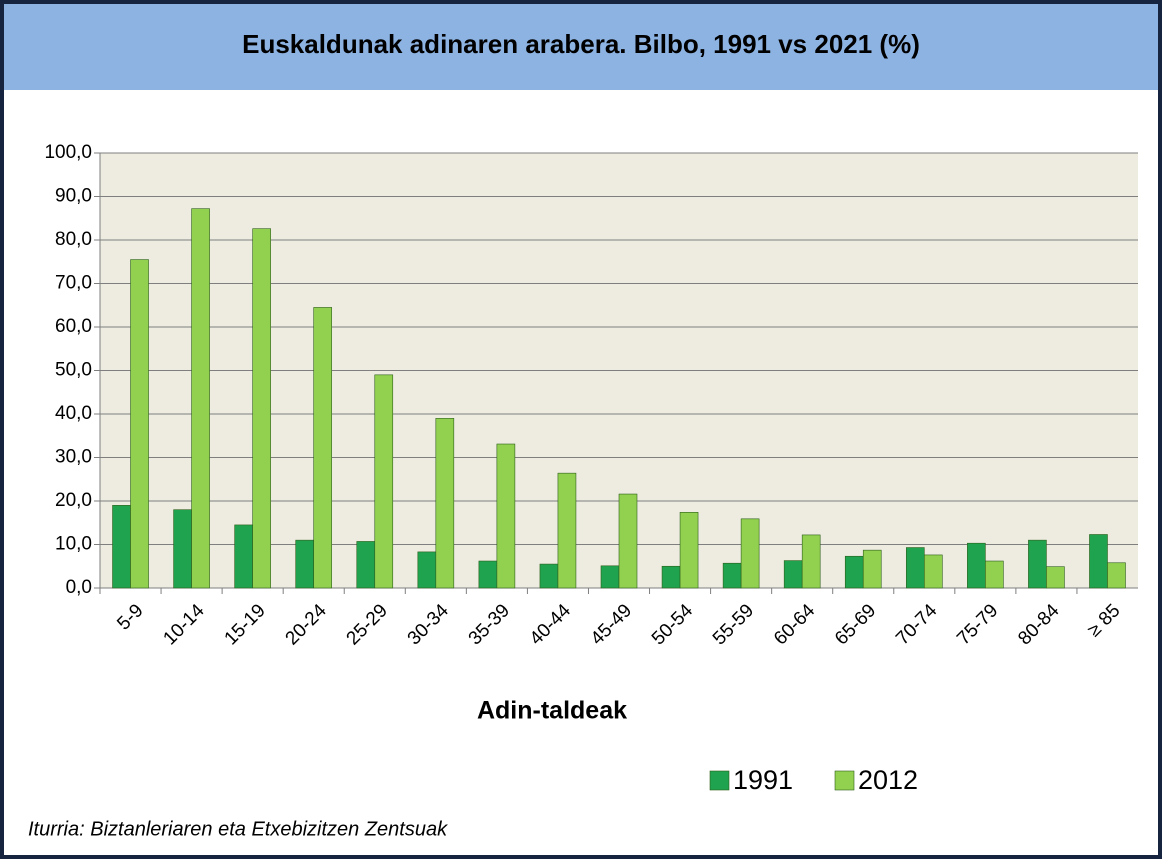 The width and height of the screenshot is (1162, 864). Describe the element at coordinates (73, 326) in the screenshot. I see `y-tick-label: 60,0` at that location.